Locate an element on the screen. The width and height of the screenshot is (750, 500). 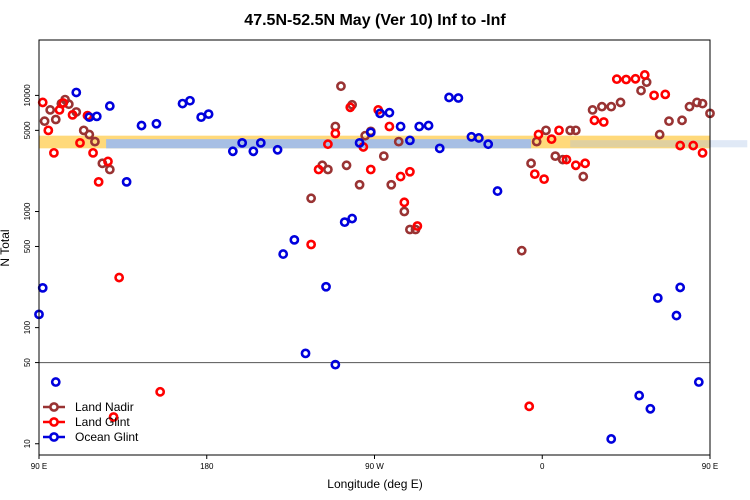
y-axis-ticks: 10 50 100 500 1000 5000 10000 is located at coordinates (31, 266).